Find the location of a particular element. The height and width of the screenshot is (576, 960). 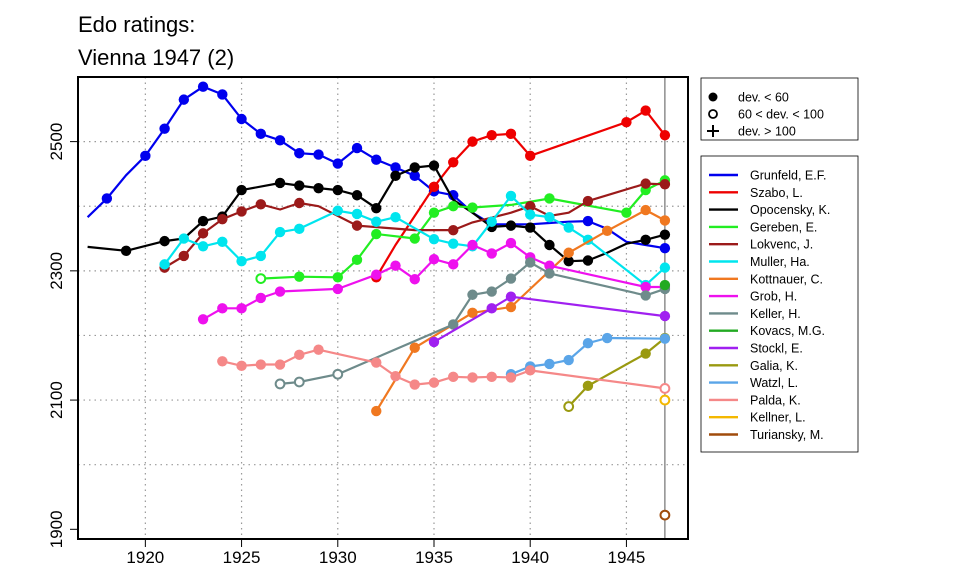

y-tick-label: 2100 is located at coordinates (56, 400).